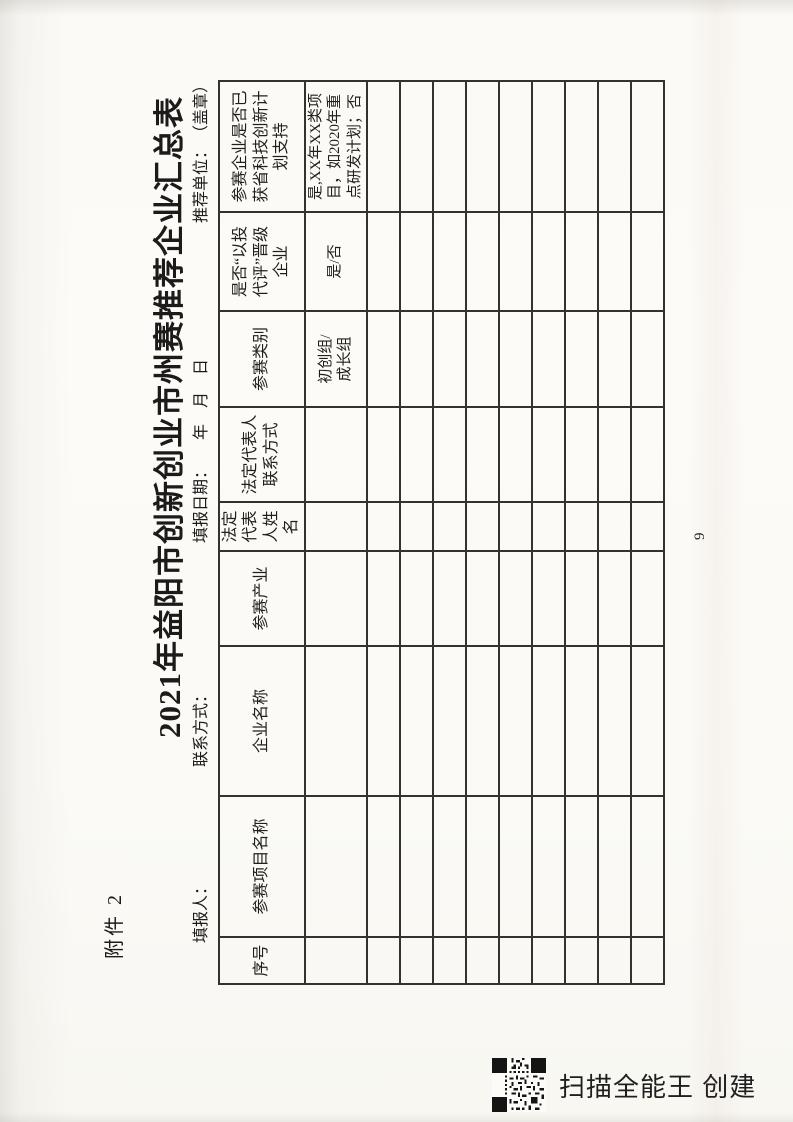 Image resolution: width=793 pixels, height=1122 pixels. What do you see at coordinates (201, 910) in the screenshot?
I see `filler-label: 填报人：` at bounding box center [201, 910].